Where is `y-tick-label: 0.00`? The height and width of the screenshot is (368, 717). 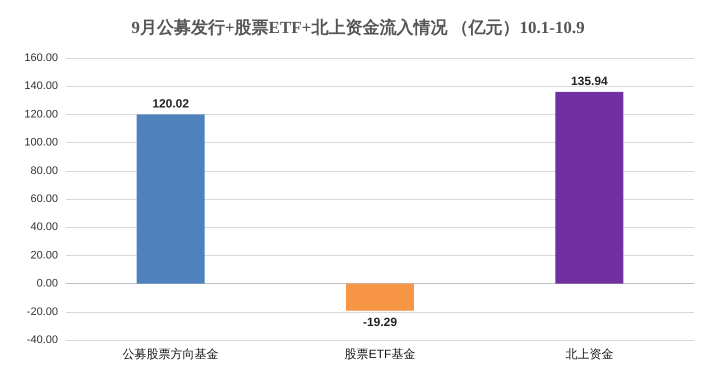
y-tick-label: 0.00 is located at coordinates (47, 284).